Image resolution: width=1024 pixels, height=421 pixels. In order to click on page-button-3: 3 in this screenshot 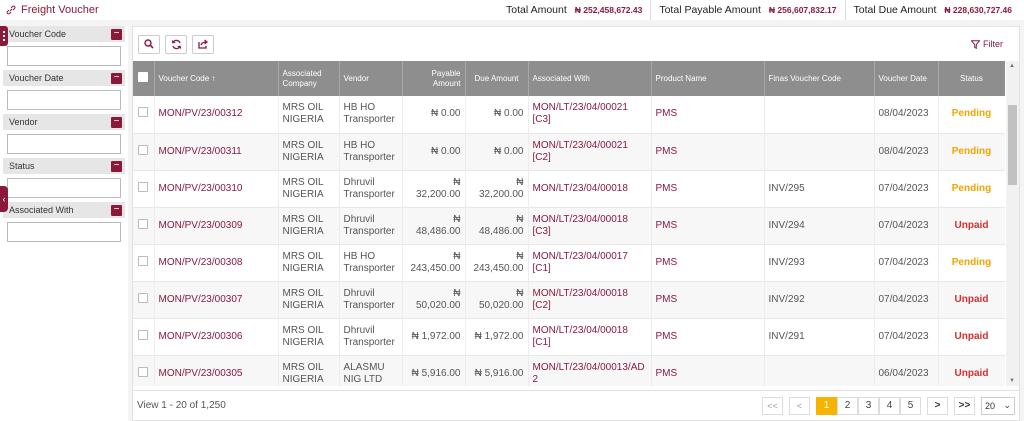, I will do `click(868, 405)`.